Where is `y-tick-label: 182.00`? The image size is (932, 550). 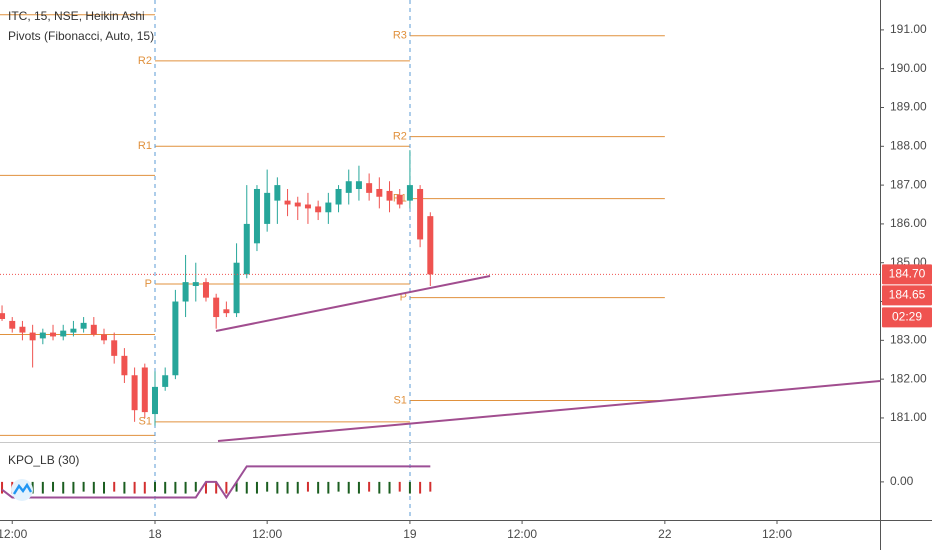 y-tick-label: 182.00 is located at coordinates (908, 378).